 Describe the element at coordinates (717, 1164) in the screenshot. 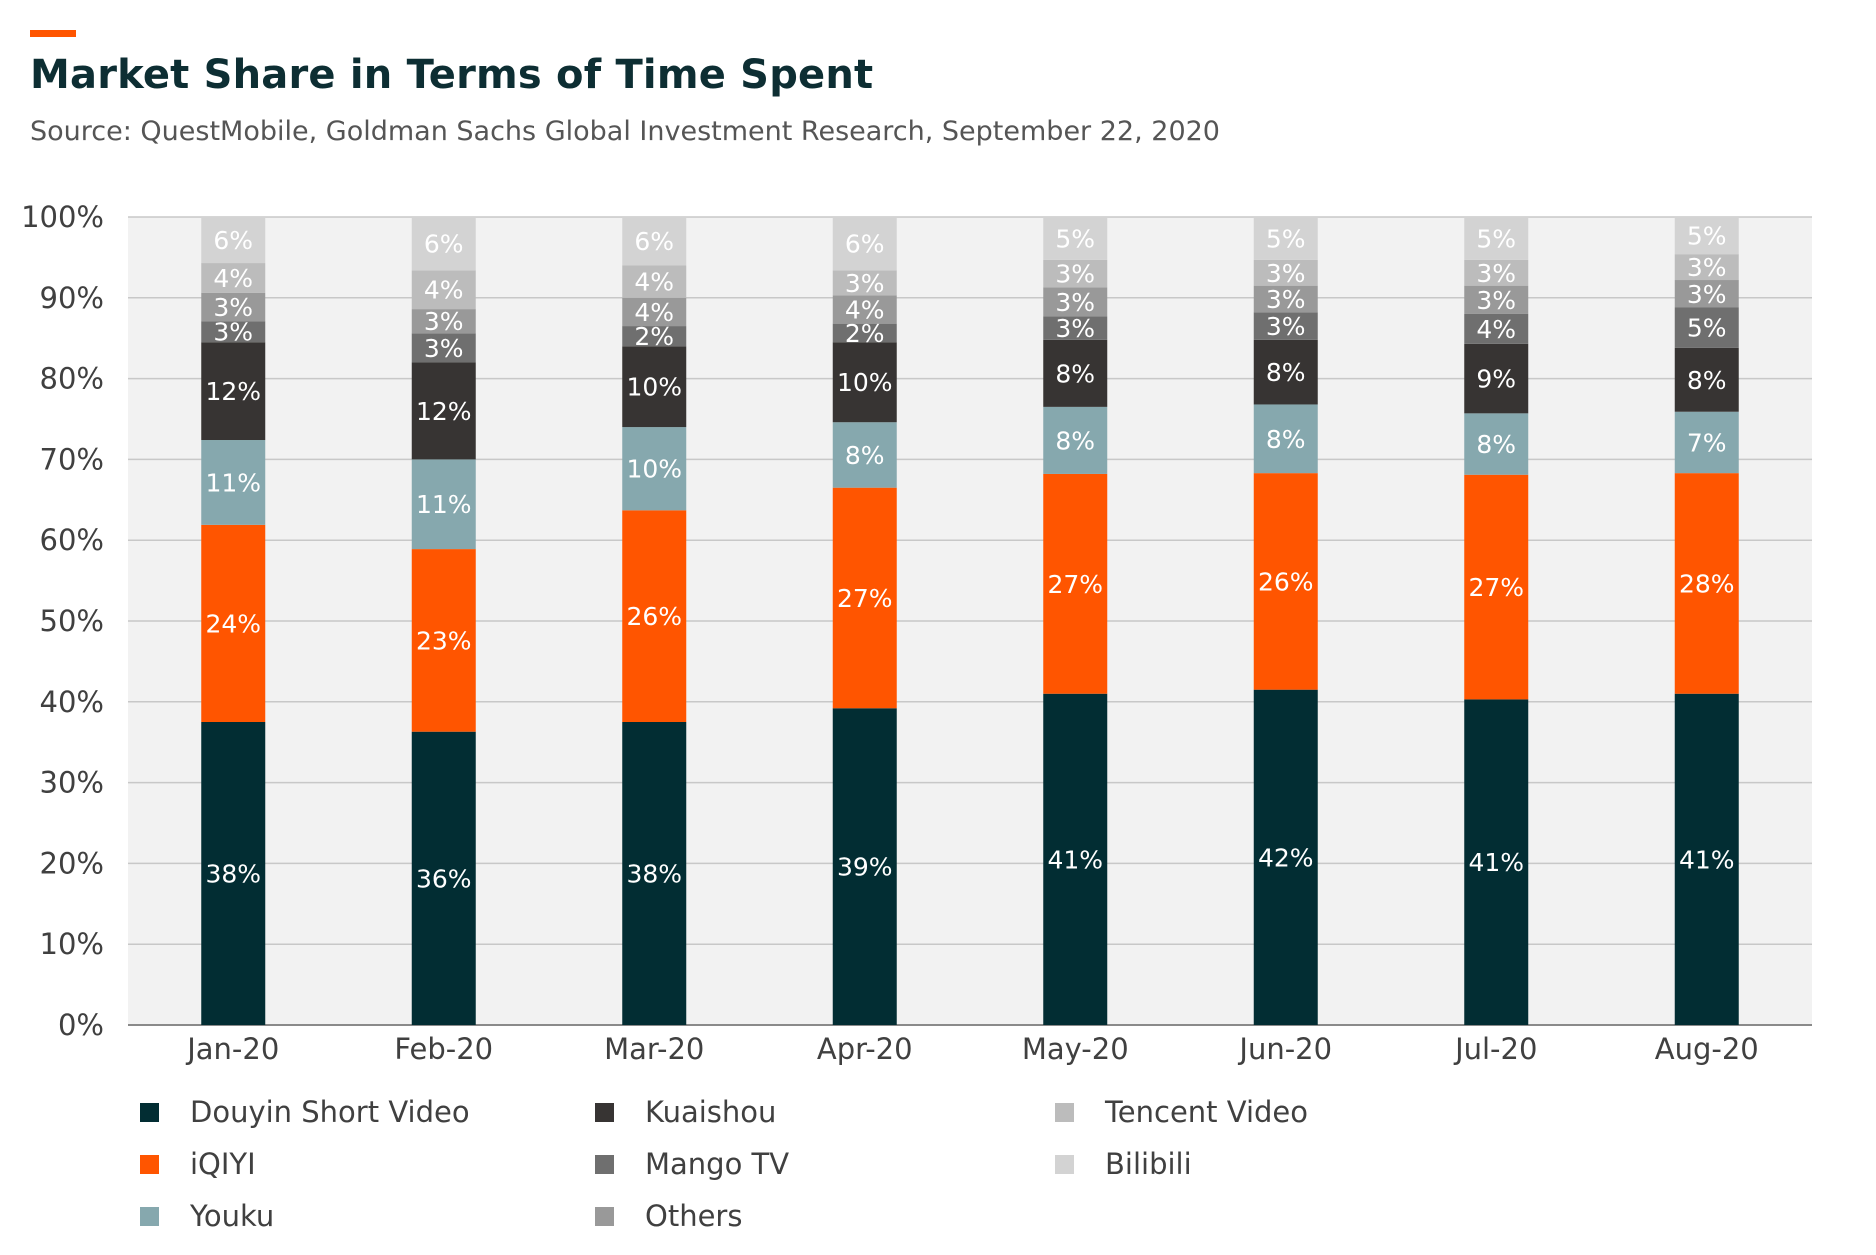

I see `legend-label: Mango TV` at that location.